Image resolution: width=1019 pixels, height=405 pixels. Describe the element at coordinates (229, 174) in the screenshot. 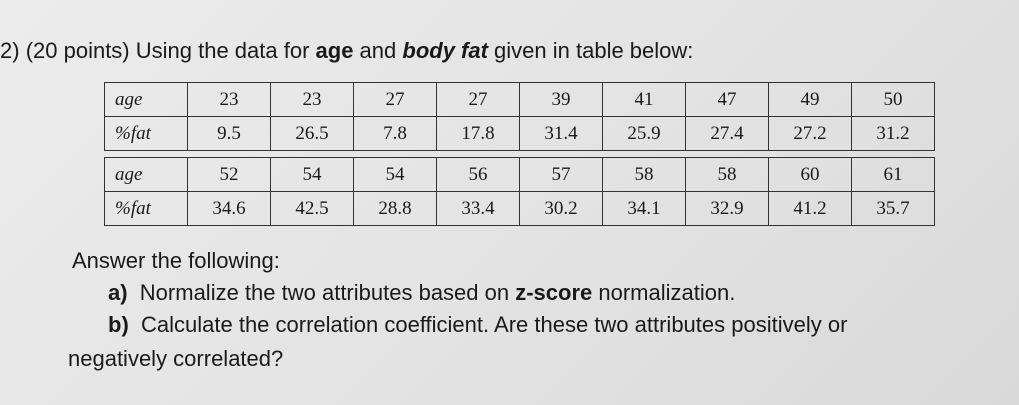

I see `table-cell: 52` at that location.